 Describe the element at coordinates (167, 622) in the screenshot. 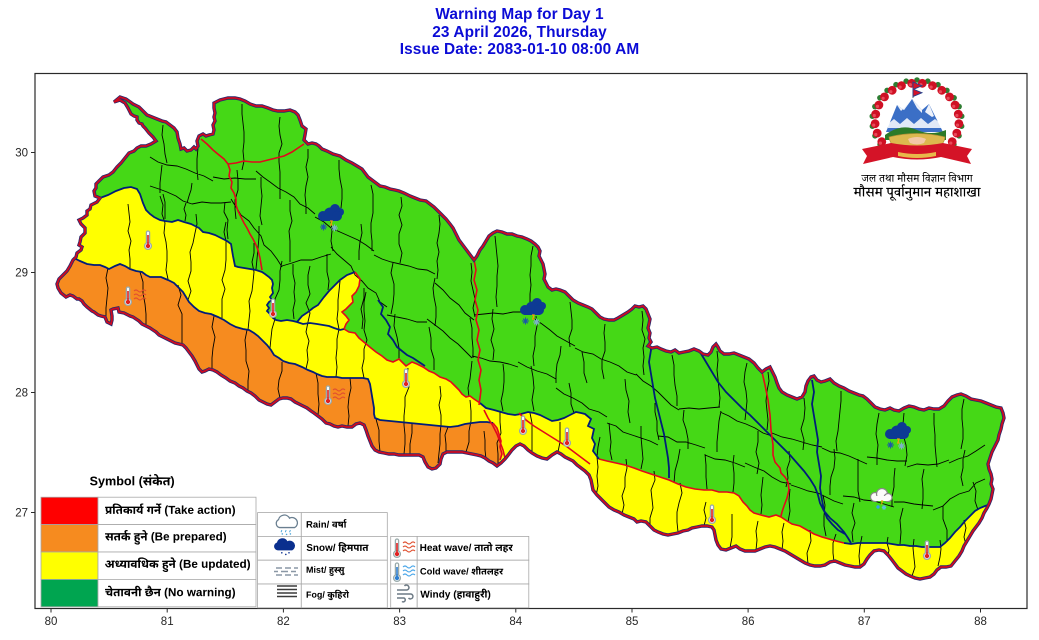

I see `svg-text: 81` at that location.